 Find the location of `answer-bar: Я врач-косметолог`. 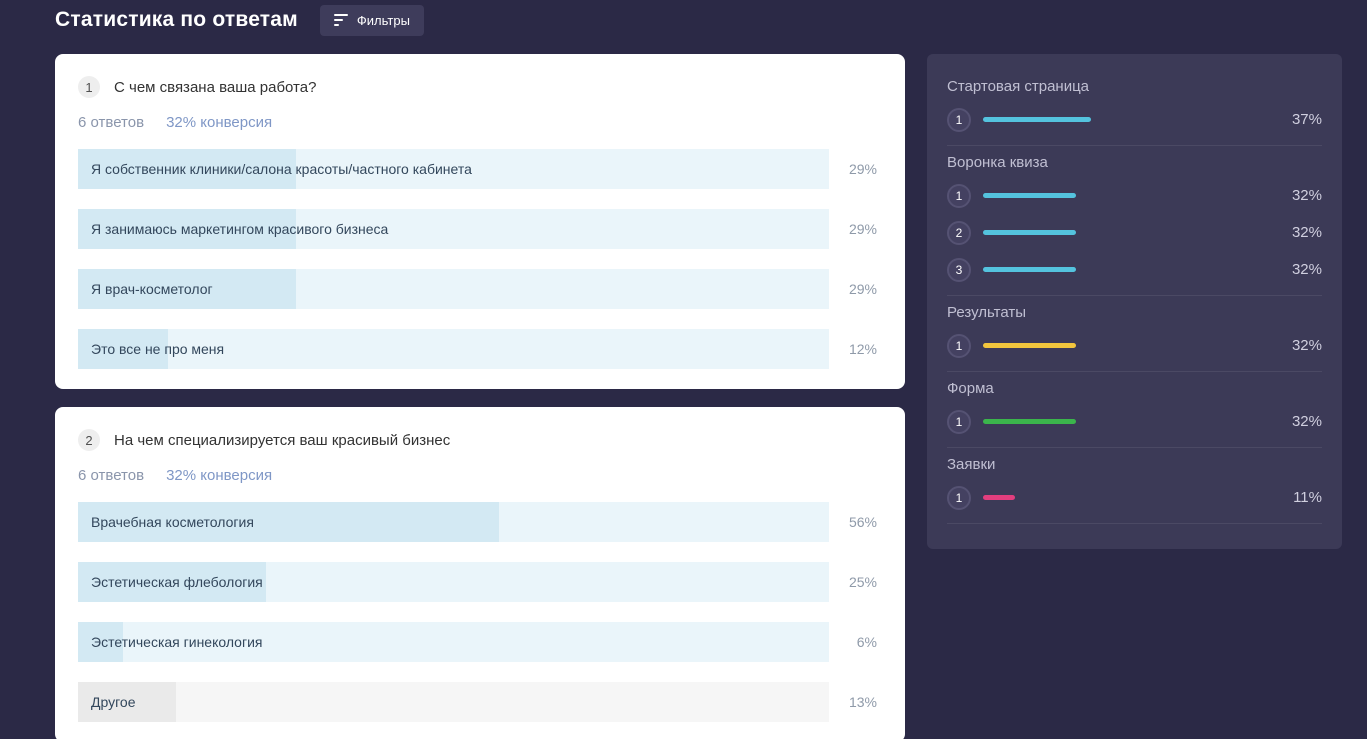

answer-bar: Я врач-косметолог is located at coordinates (453, 289).